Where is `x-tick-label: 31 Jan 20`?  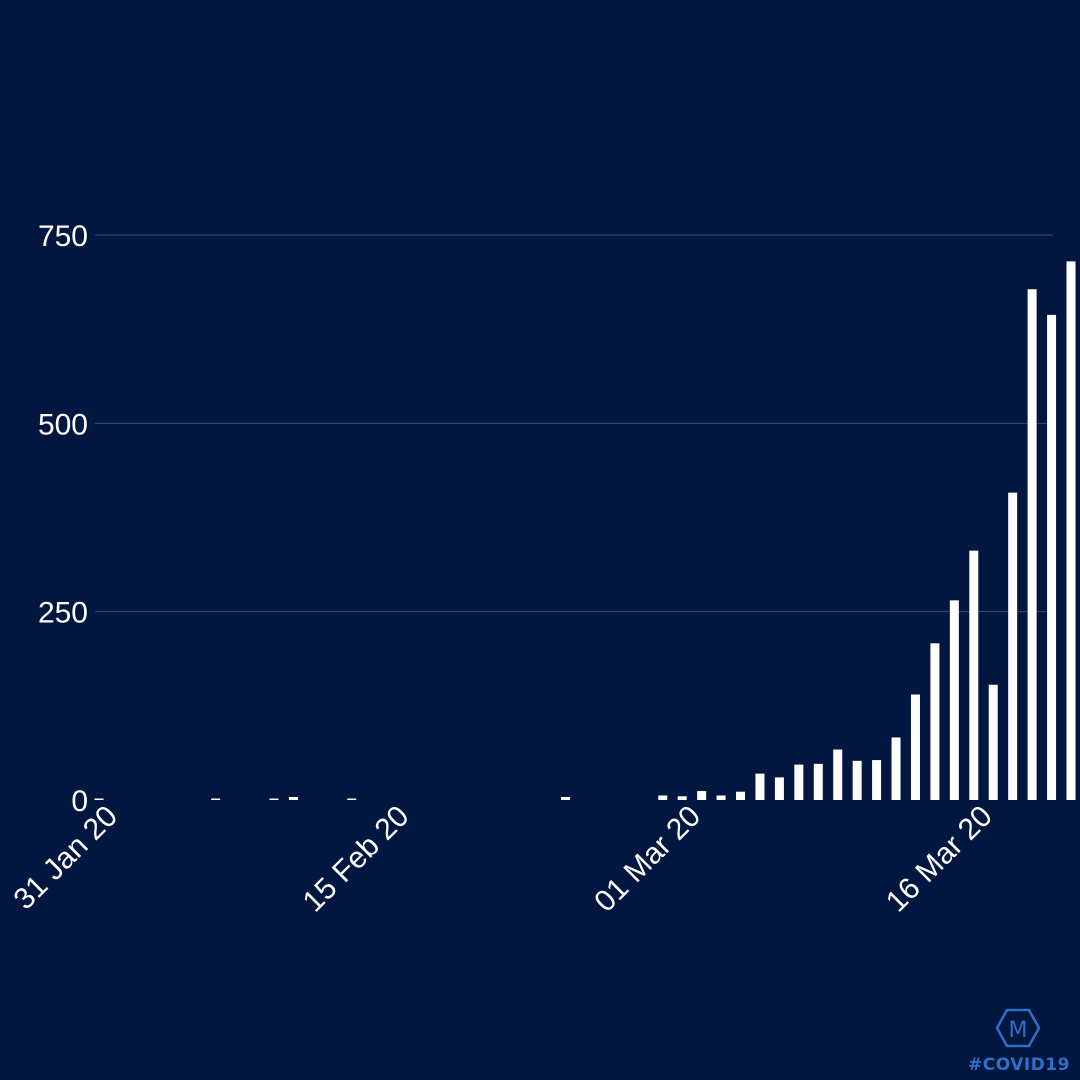 x-tick-label: 31 Jan 20 is located at coordinates (65, 858).